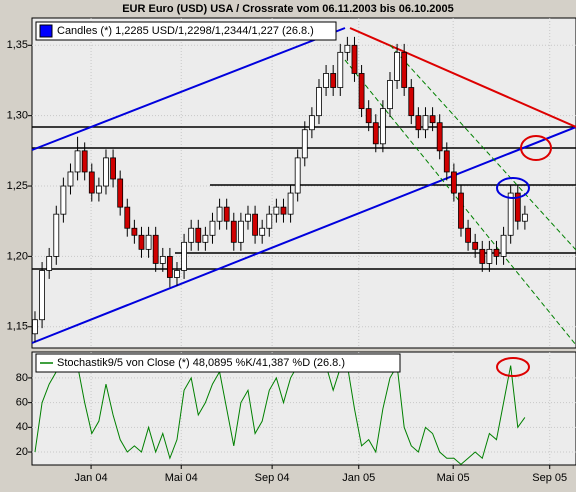 The height and width of the screenshot is (492, 576). I want to click on y-tick-label: 60, so click(22, 403).